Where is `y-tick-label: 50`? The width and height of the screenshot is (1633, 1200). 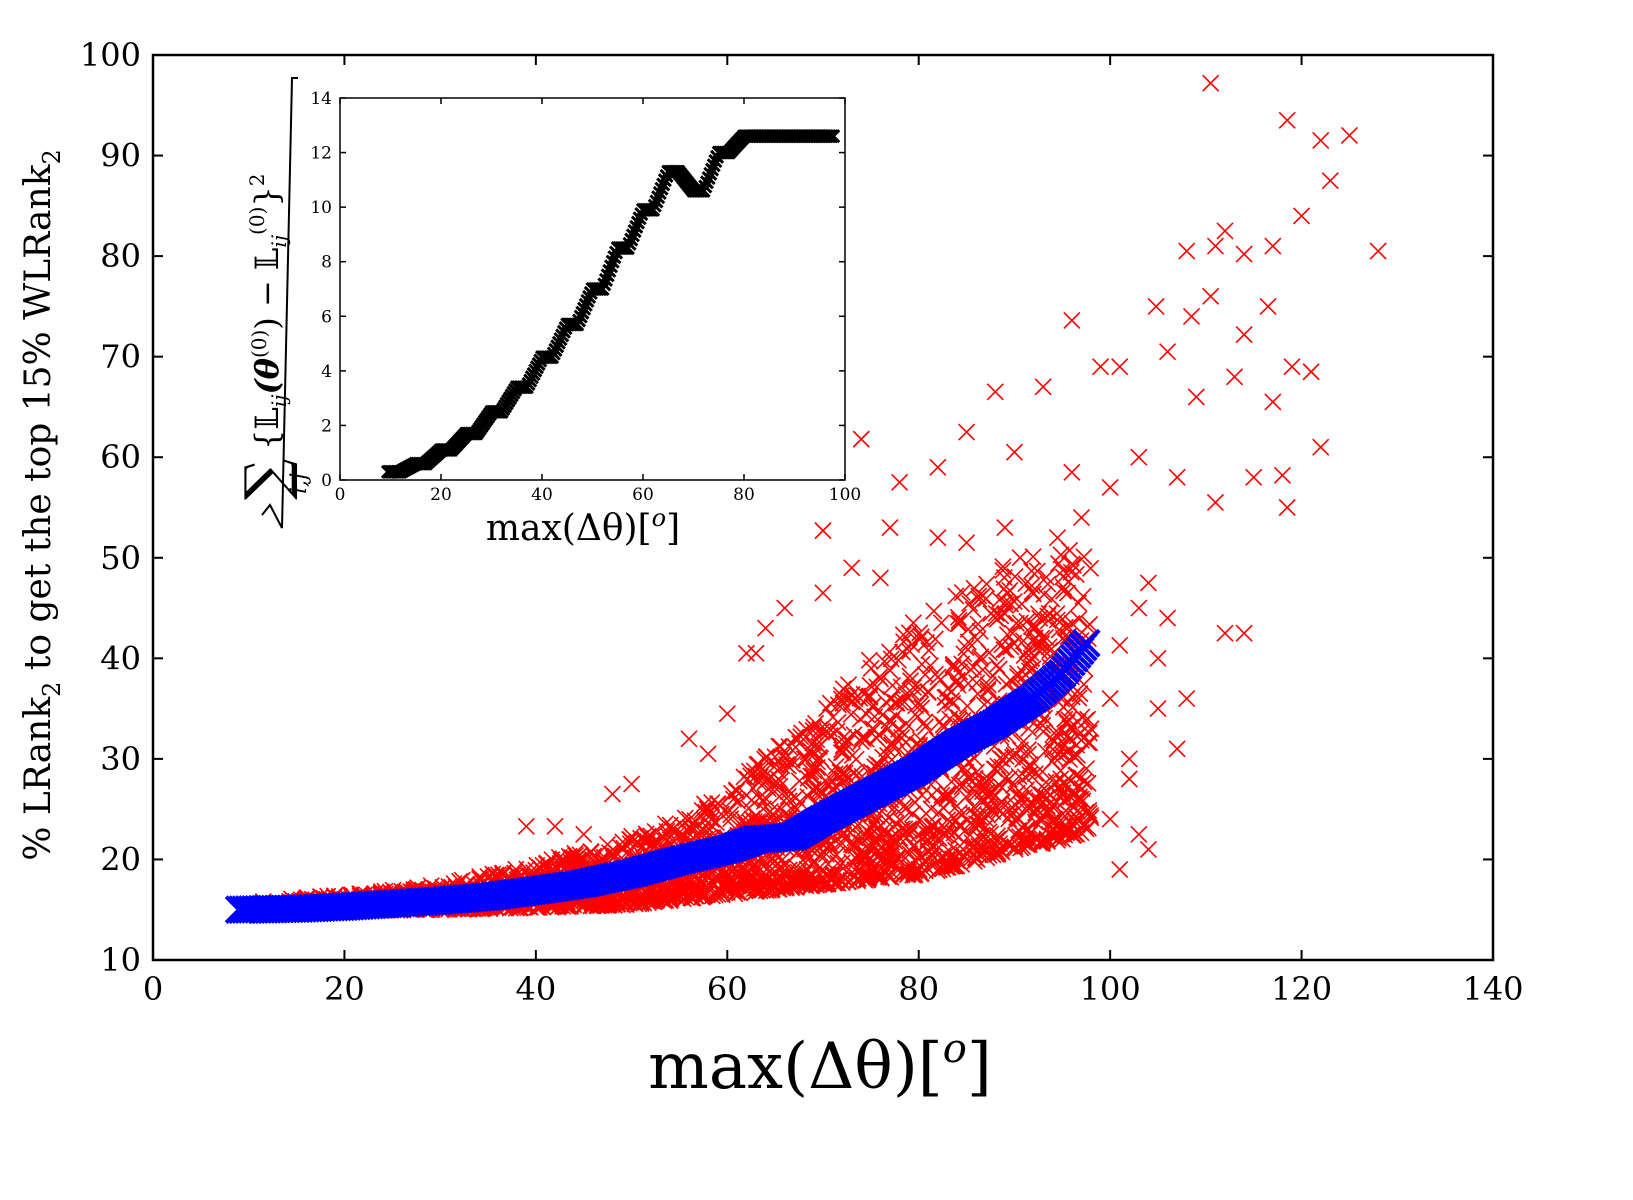 y-tick-label: 50 is located at coordinates (120, 558).